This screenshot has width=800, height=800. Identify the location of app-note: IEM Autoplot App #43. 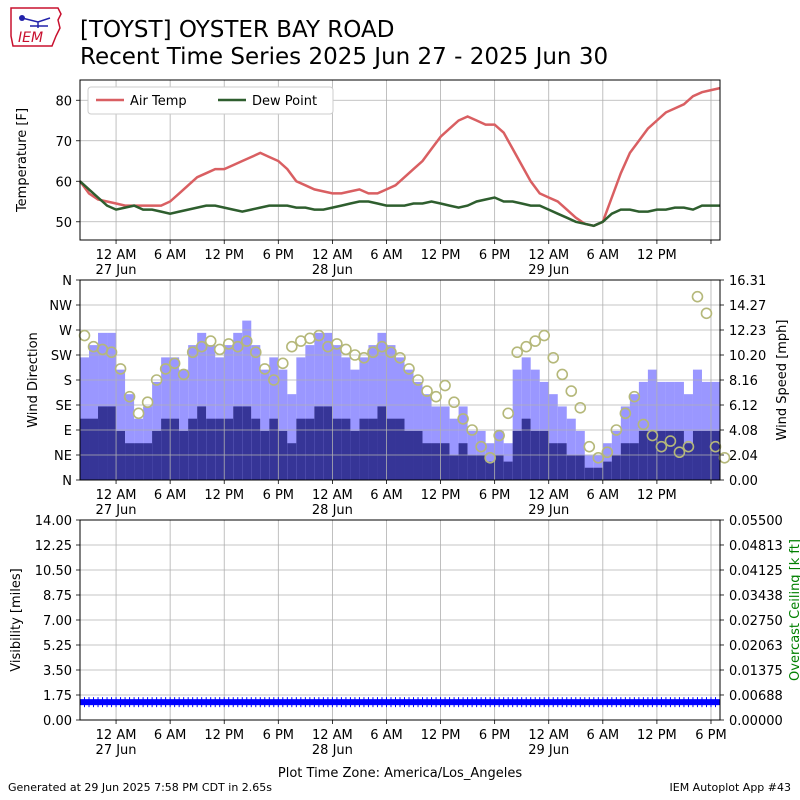
(730, 787).